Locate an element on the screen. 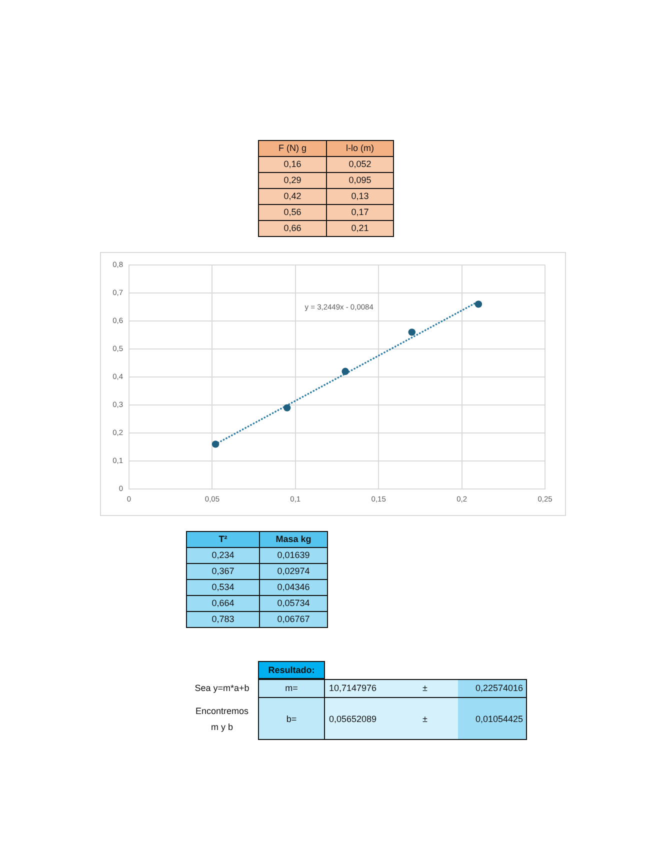  text: 0,04346 is located at coordinates (294, 588).